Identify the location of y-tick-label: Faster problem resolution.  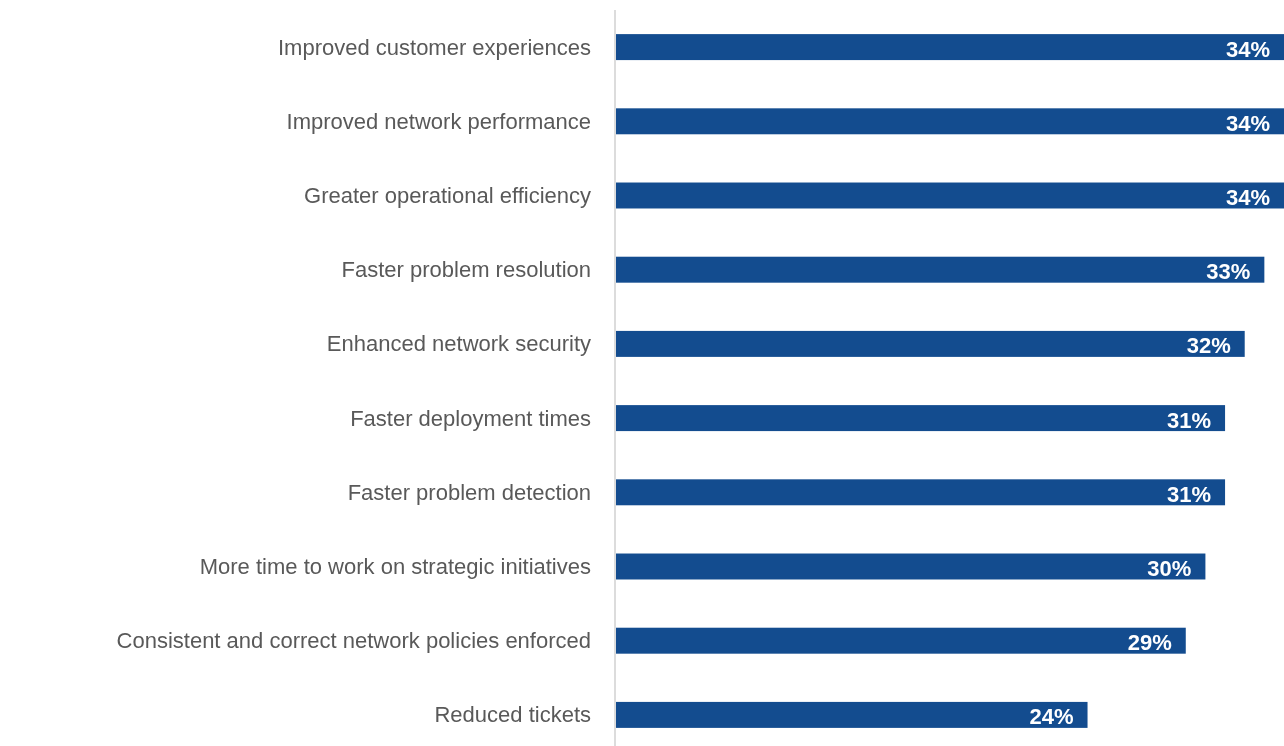
(466, 270).